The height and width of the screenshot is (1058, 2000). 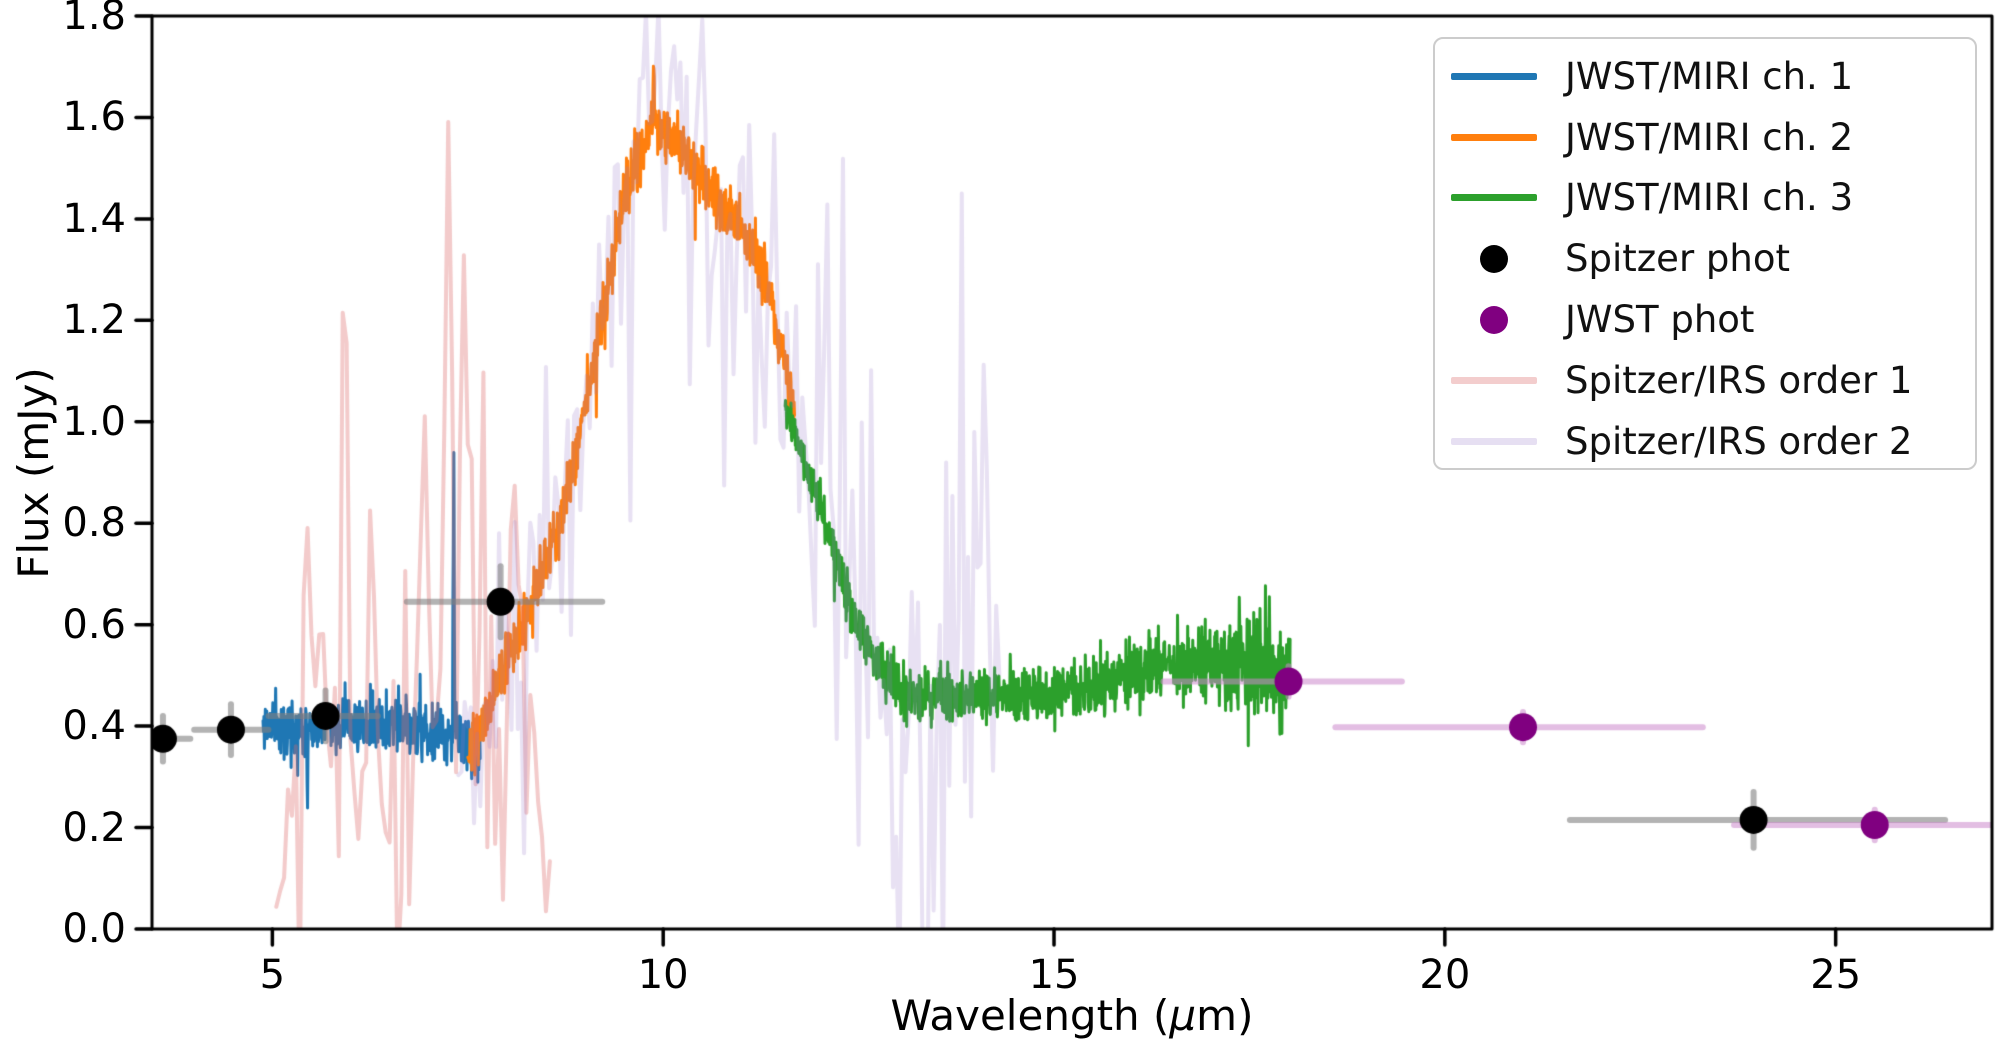 I want to click on legend-label: JWST phot, so click(x=1660, y=320).